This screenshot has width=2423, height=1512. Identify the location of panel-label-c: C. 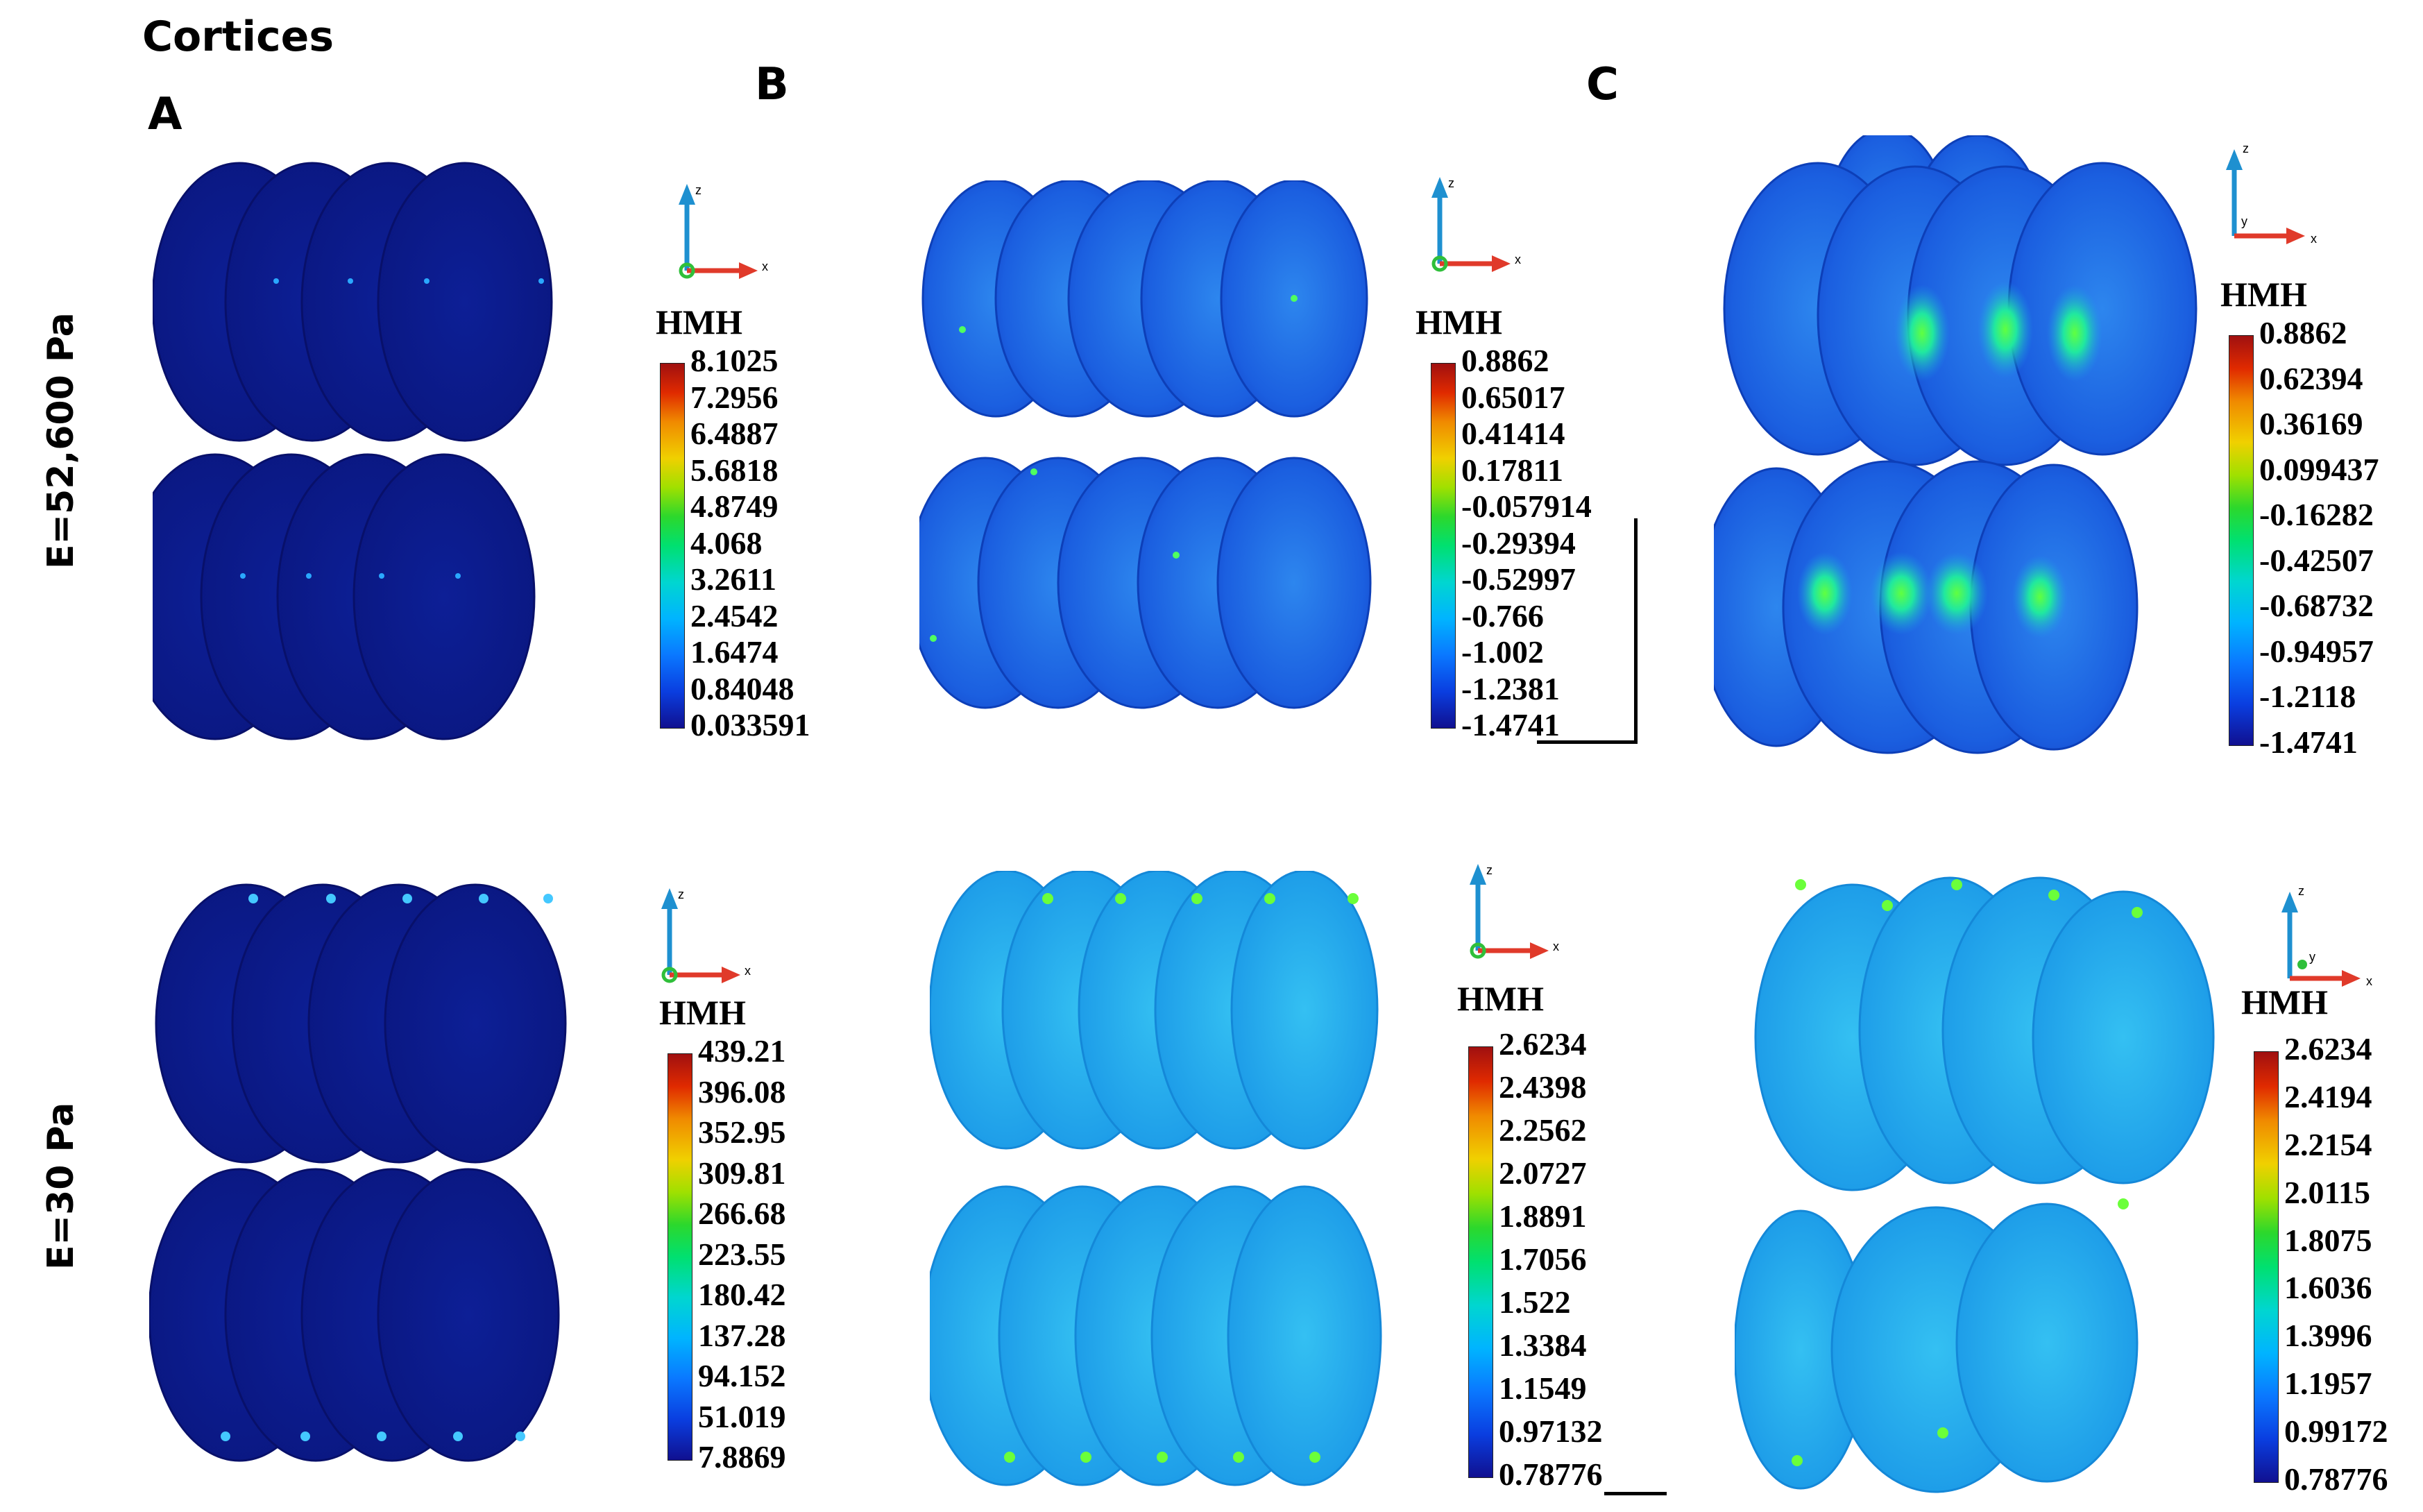
(1603, 84).